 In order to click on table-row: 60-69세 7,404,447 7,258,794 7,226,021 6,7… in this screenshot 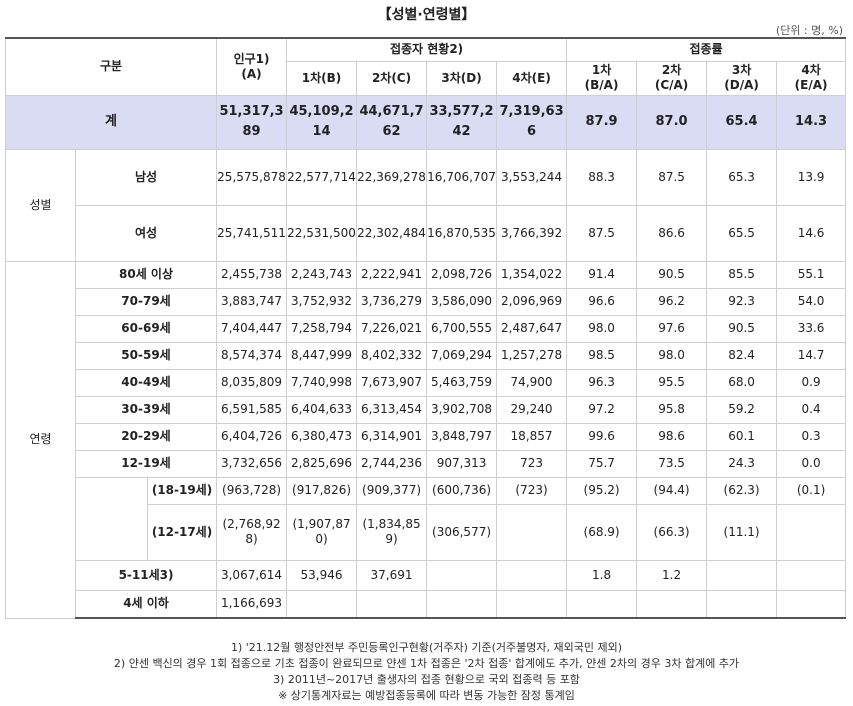, I will do `click(426, 328)`.